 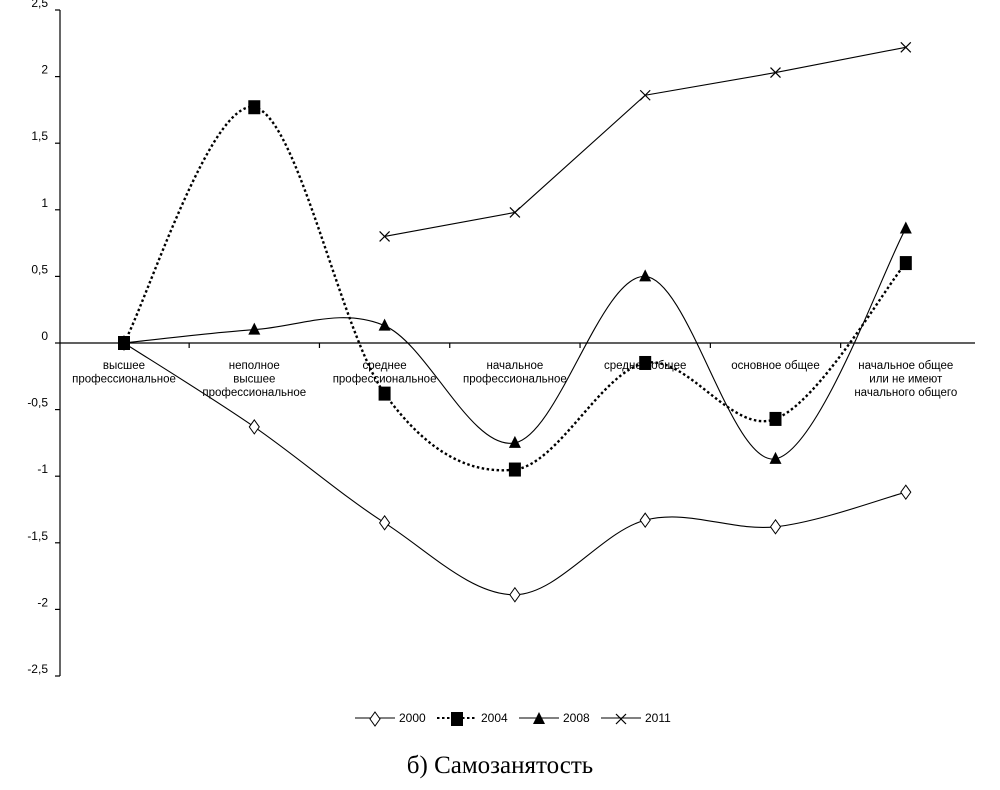 I want to click on legend-marker-2004, so click(x=457, y=719).